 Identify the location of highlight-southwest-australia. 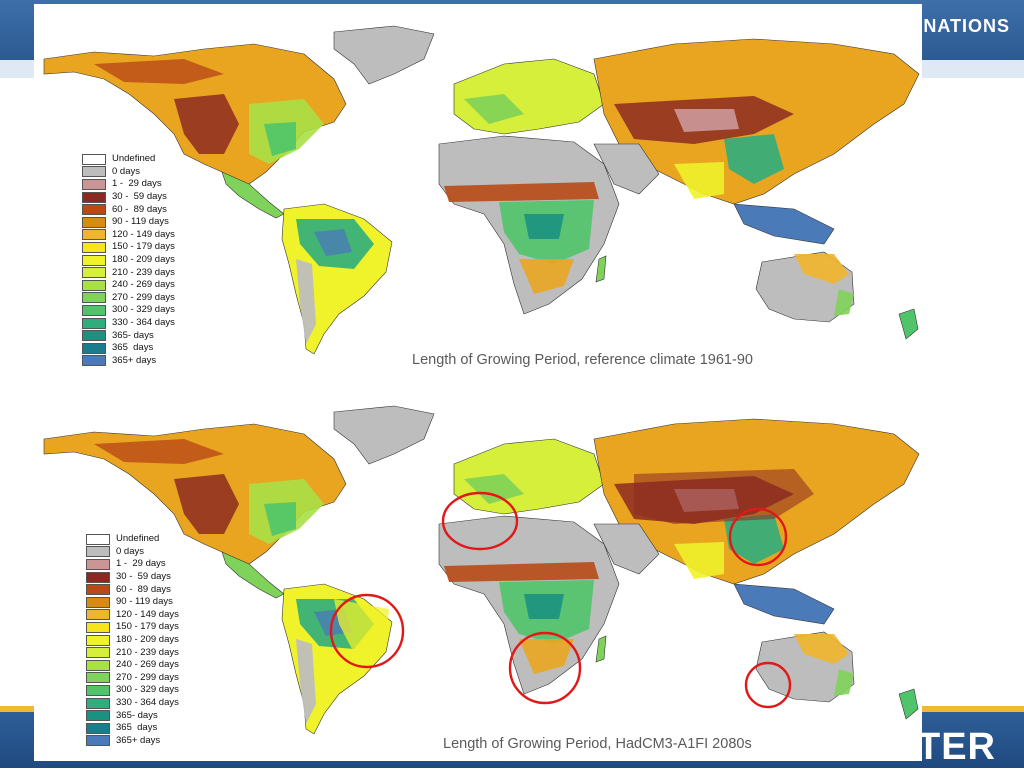
(768, 685).